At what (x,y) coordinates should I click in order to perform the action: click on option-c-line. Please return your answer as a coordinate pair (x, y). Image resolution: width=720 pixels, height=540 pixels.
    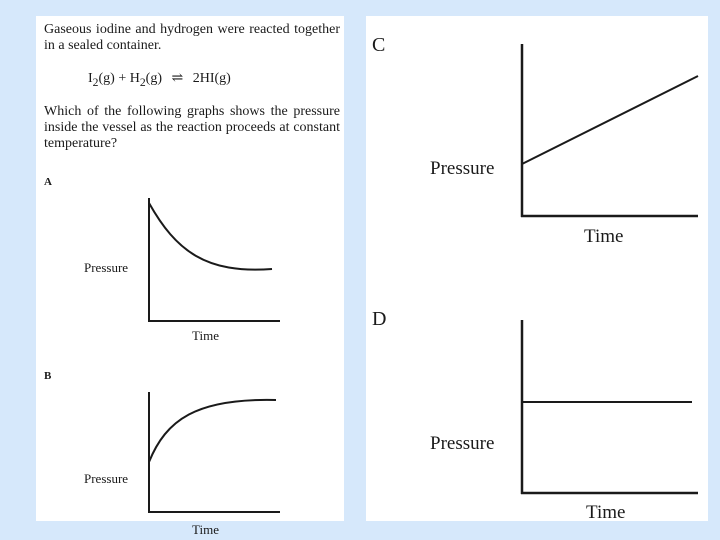
    Looking at the image, I should click on (610, 120).